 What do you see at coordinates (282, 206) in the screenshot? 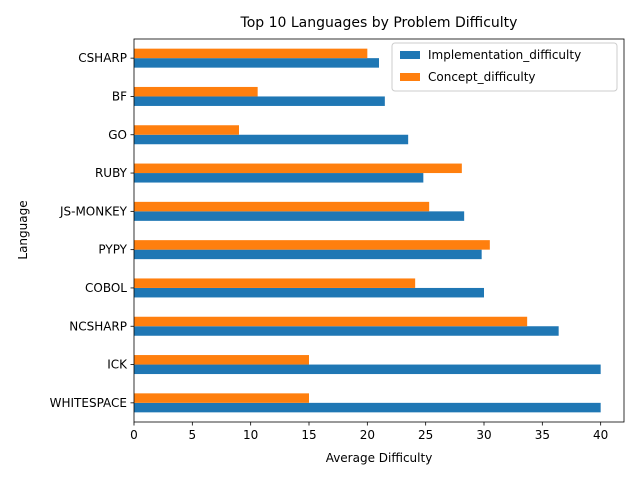
I see `bar-concept-js-monkey` at bounding box center [282, 206].